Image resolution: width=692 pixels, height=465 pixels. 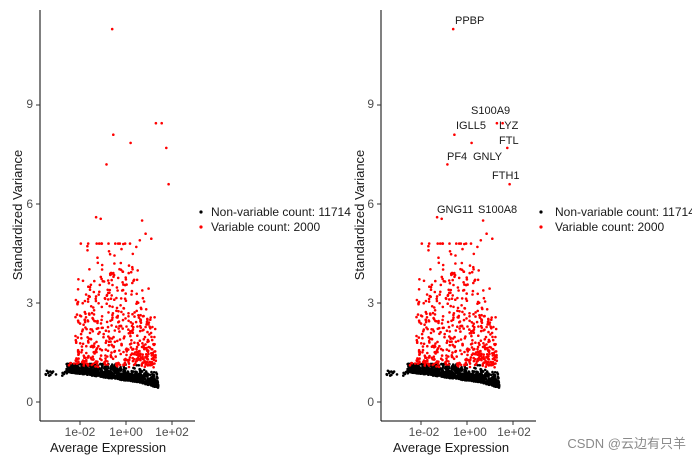 I want to click on tick-marks, so click(x=104, y=264).